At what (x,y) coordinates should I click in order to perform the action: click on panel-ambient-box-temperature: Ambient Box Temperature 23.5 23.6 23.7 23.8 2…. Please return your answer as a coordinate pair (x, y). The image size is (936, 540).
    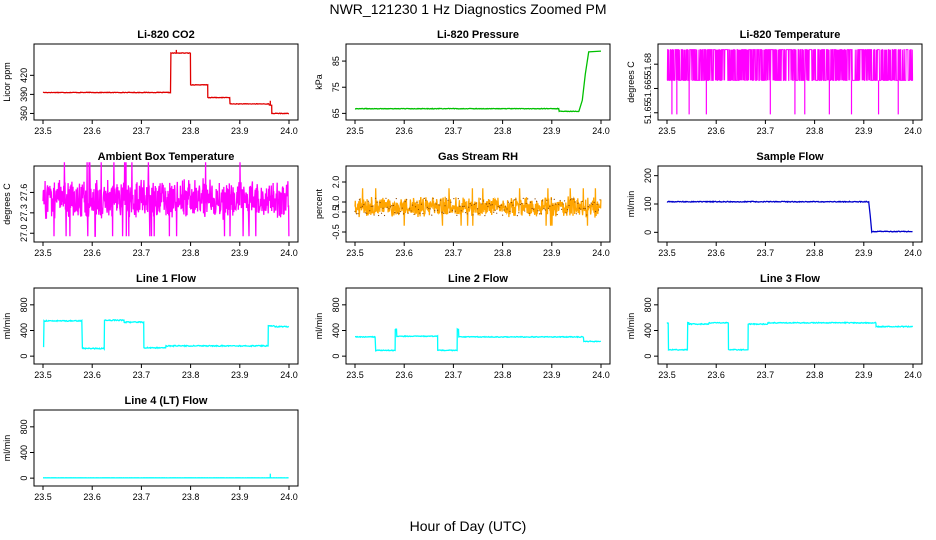
    Looking at the image, I should click on (150, 204).